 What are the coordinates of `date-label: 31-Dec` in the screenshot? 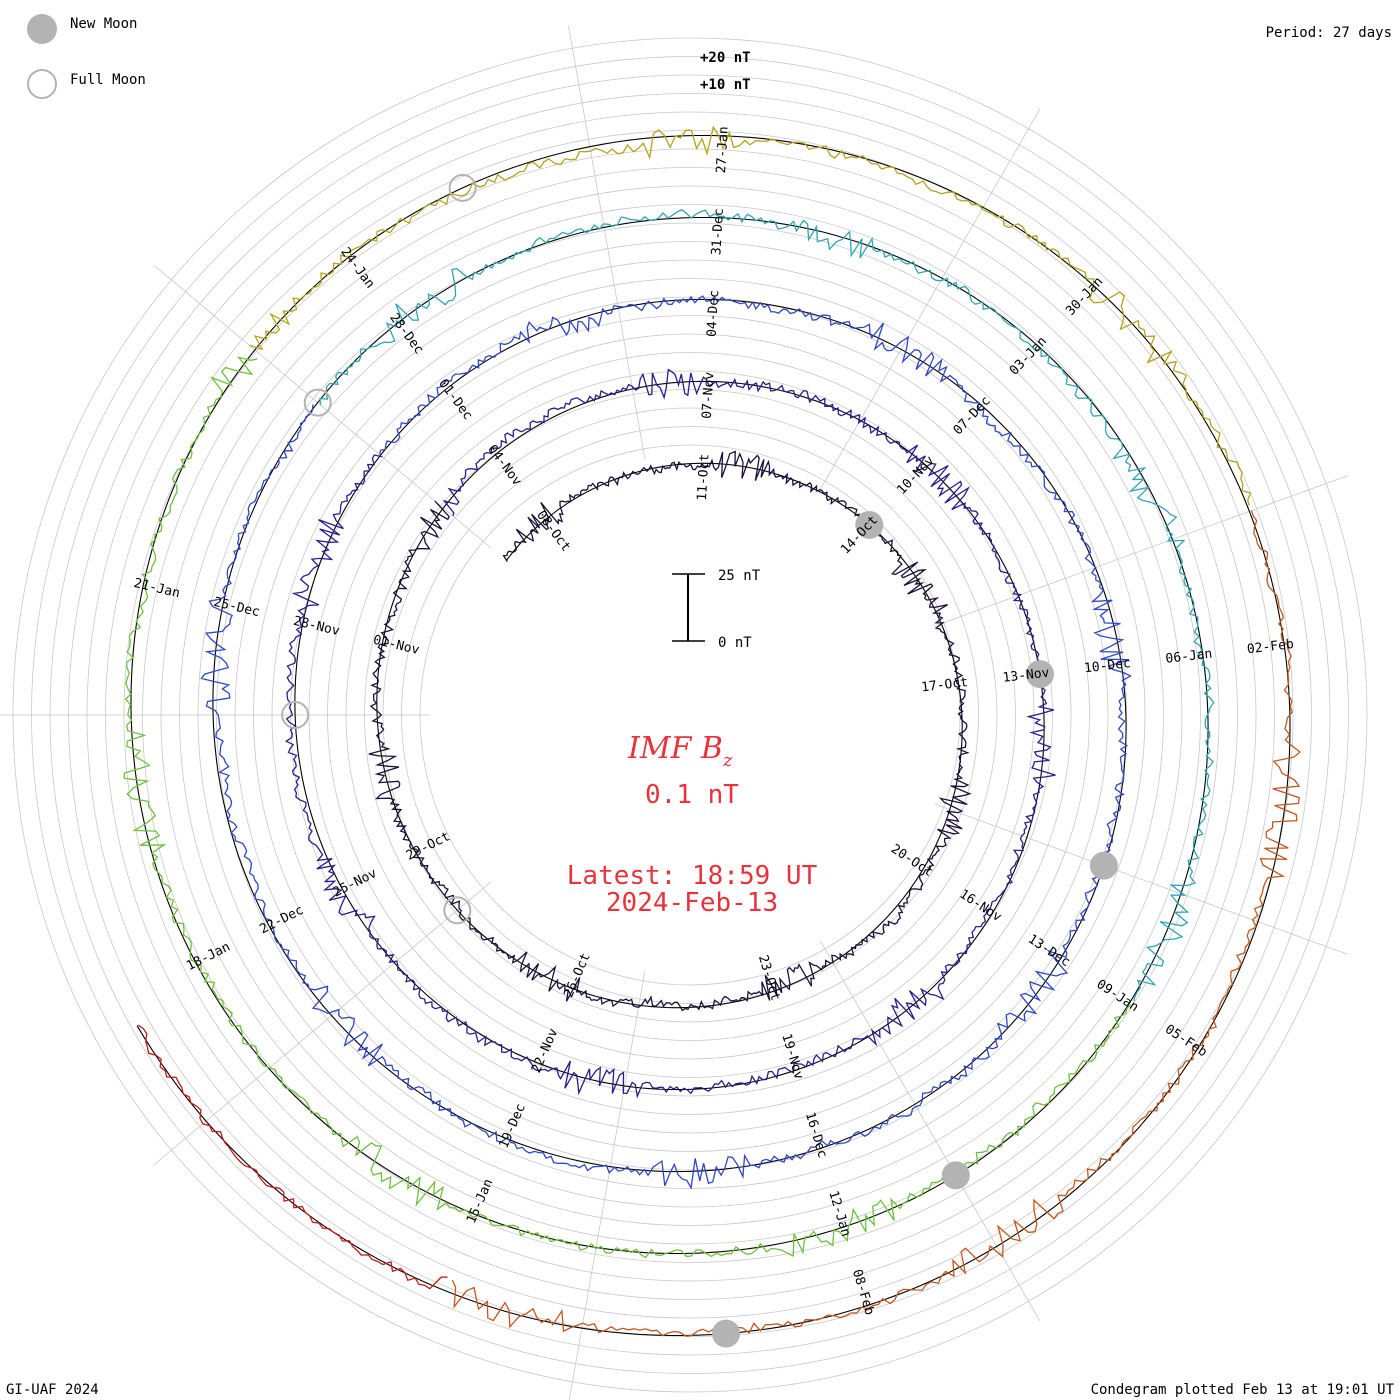 It's located at (718, 232).